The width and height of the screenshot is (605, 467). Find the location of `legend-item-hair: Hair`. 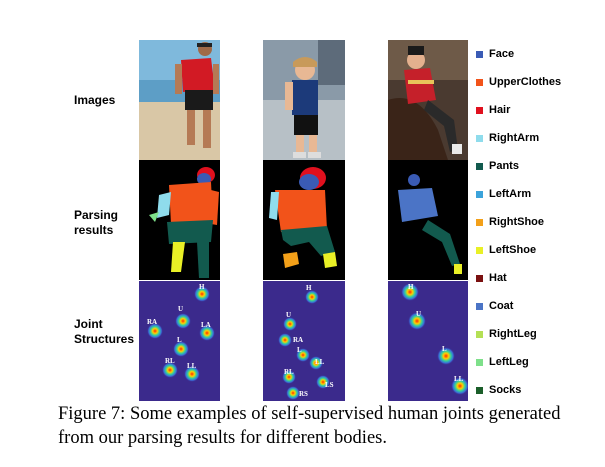

legend-item-hair: Hair is located at coordinates (493, 110).